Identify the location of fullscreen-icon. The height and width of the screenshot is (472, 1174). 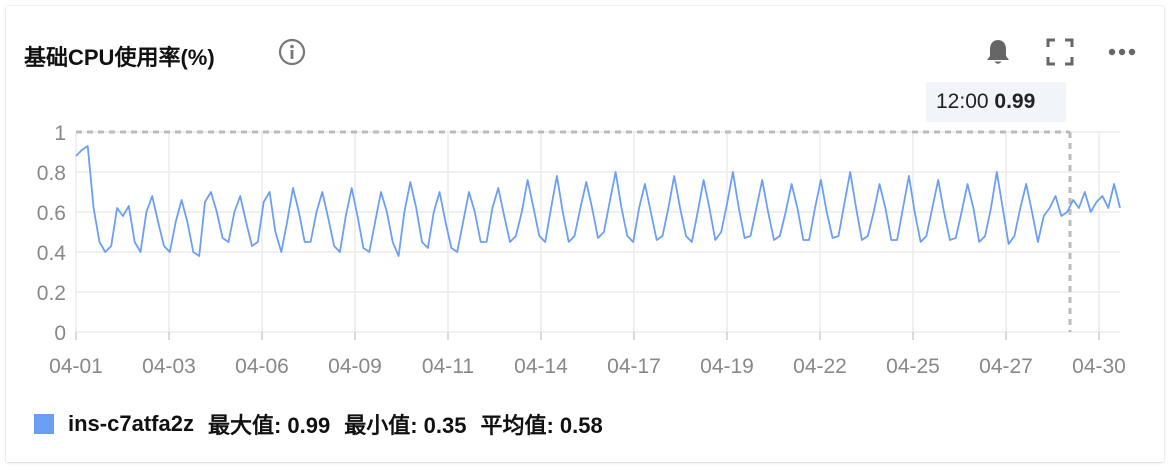
(1060, 52).